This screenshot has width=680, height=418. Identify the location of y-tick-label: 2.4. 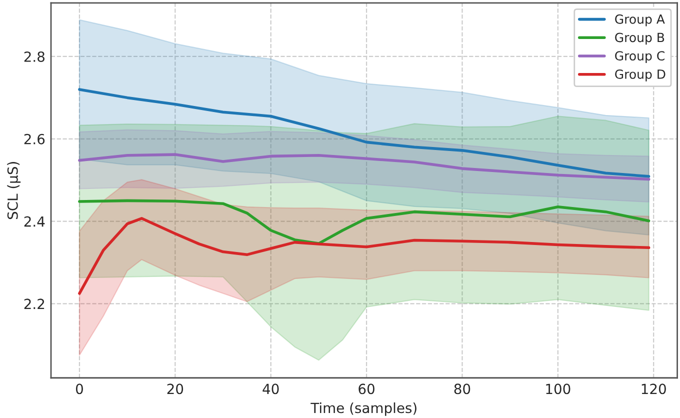
(34, 221).